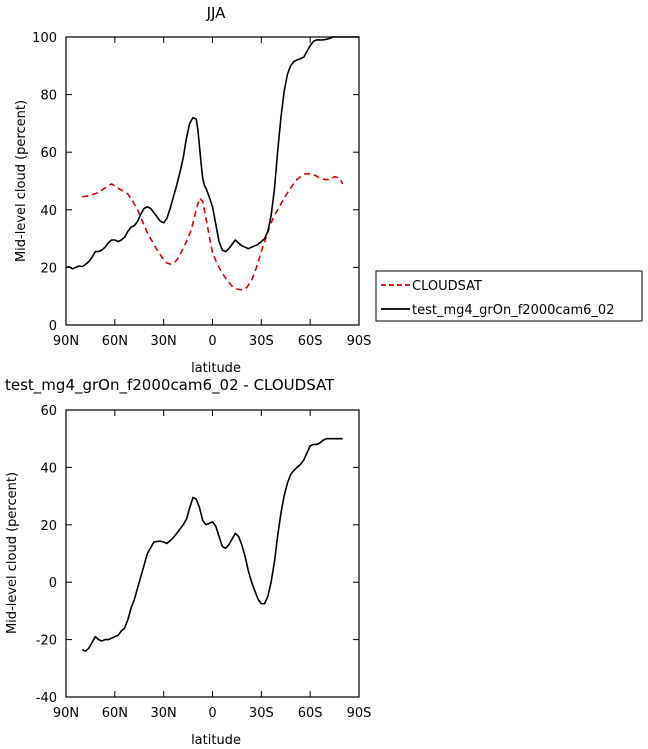 This screenshot has height=749, width=648. What do you see at coordinates (53, 583) in the screenshot?
I see `bottom-ytick-label: 0` at bounding box center [53, 583].